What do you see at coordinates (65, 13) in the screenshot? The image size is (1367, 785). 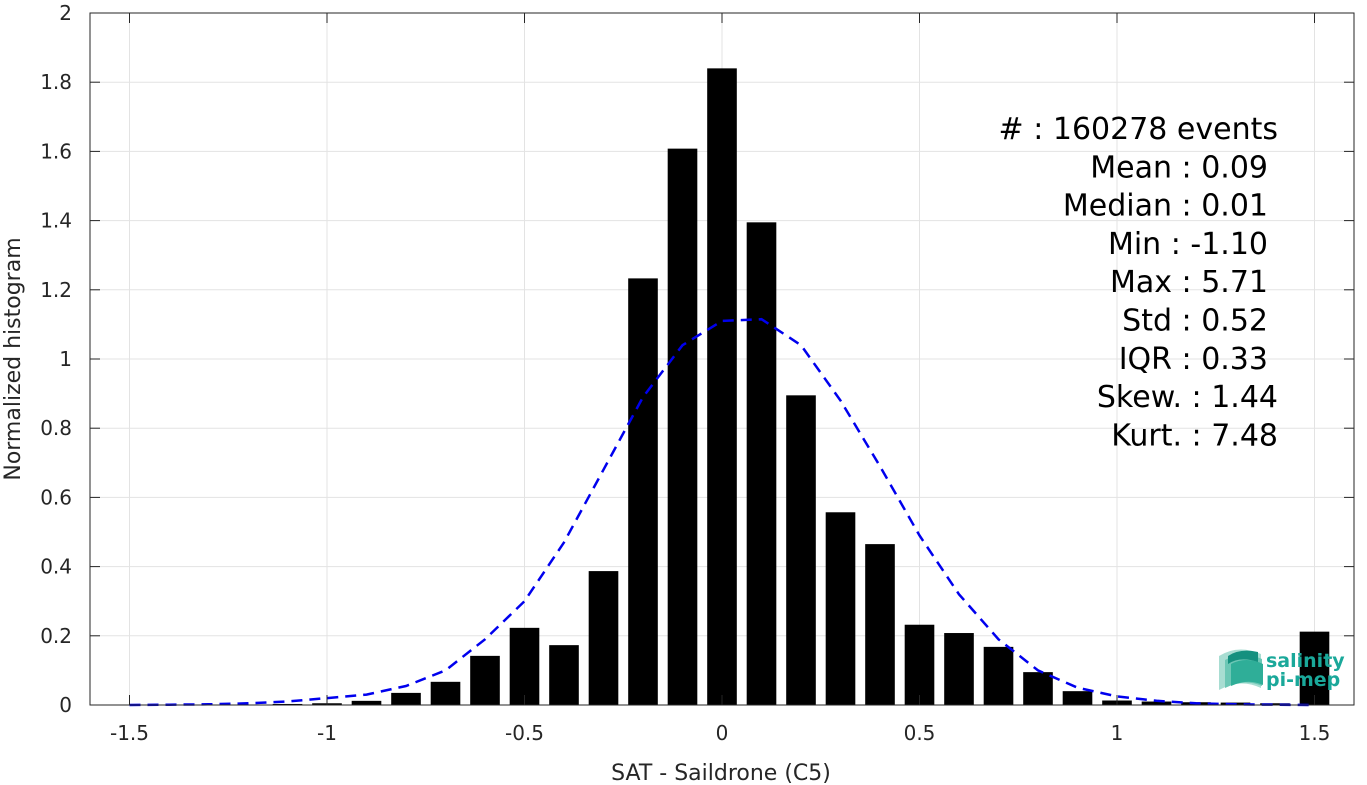 I see `y-tick-label: 2` at bounding box center [65, 13].